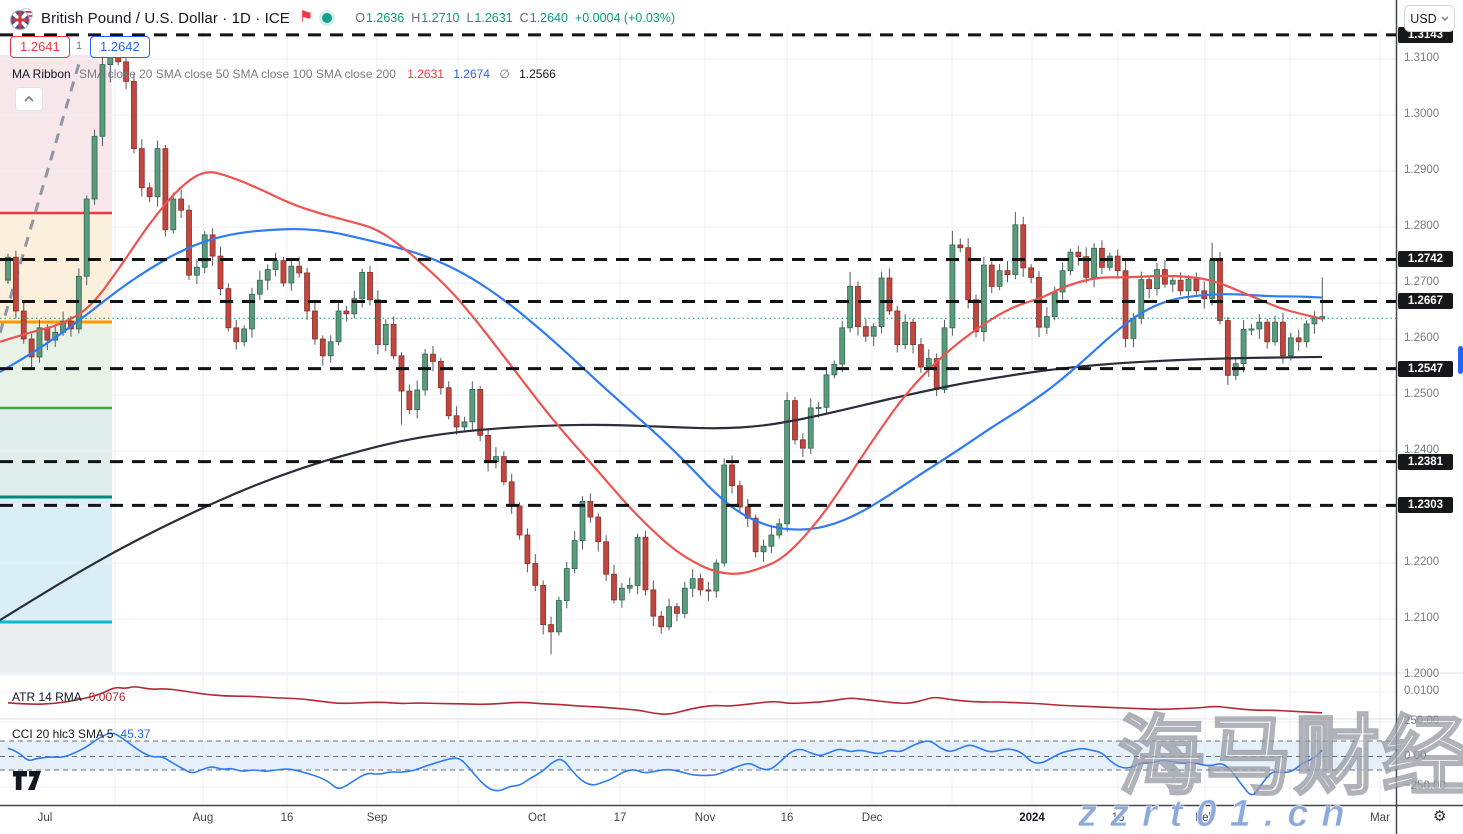 The image size is (1463, 834). Describe the element at coordinates (1425, 301) in the screenshot. I see `price-level-label: 1.2667` at that location.